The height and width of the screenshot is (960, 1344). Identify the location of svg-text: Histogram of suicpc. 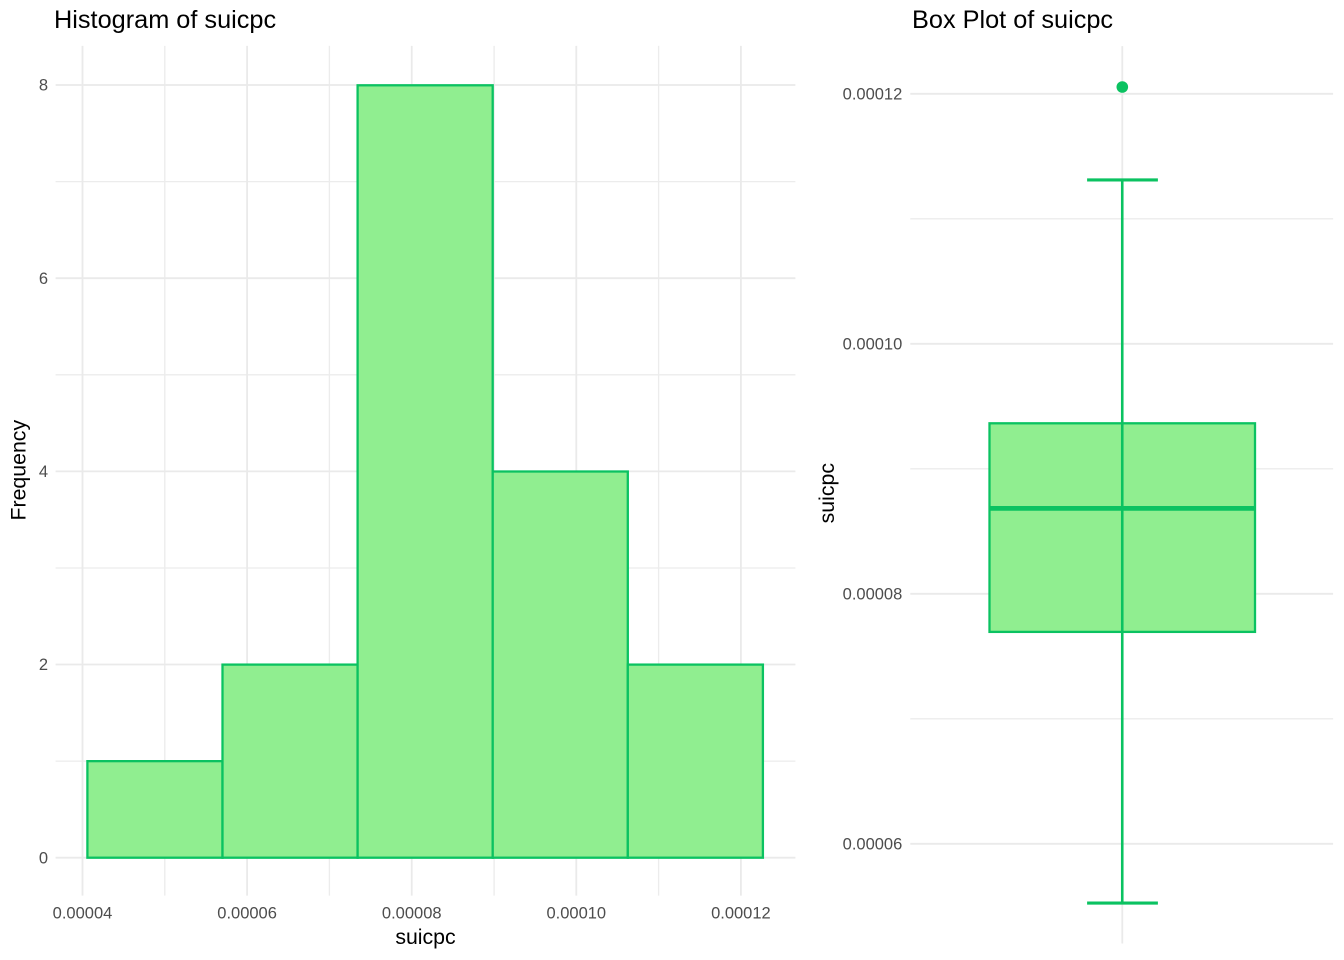
(165, 20).